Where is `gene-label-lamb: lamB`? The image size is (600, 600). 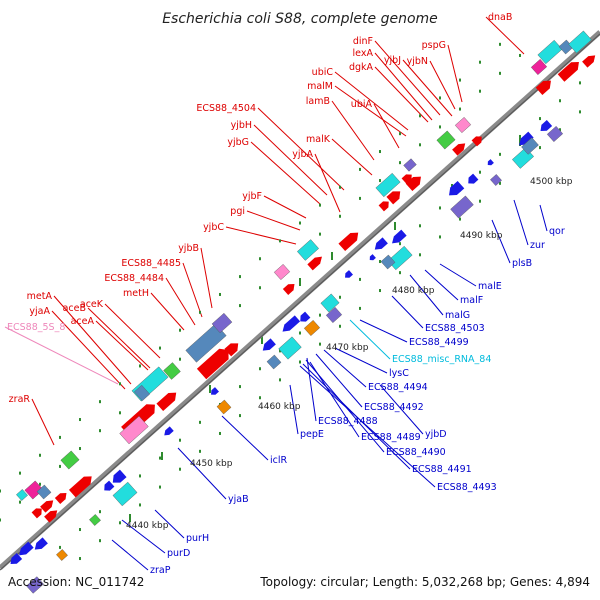
gene-label-lamb: lamB is located at coordinates (318, 101).